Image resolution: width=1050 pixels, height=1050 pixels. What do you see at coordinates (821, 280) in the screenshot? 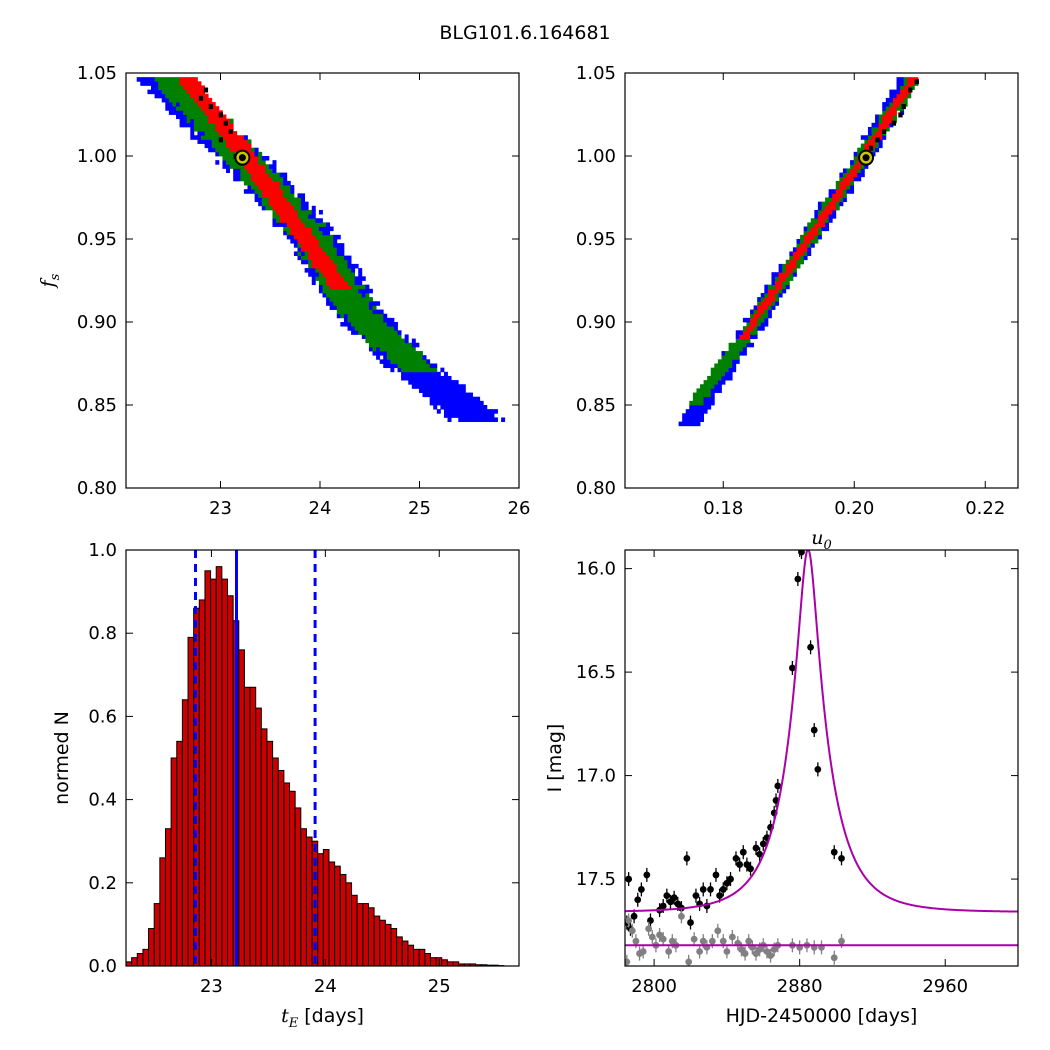
I see `plot-frame` at bounding box center [821, 280].